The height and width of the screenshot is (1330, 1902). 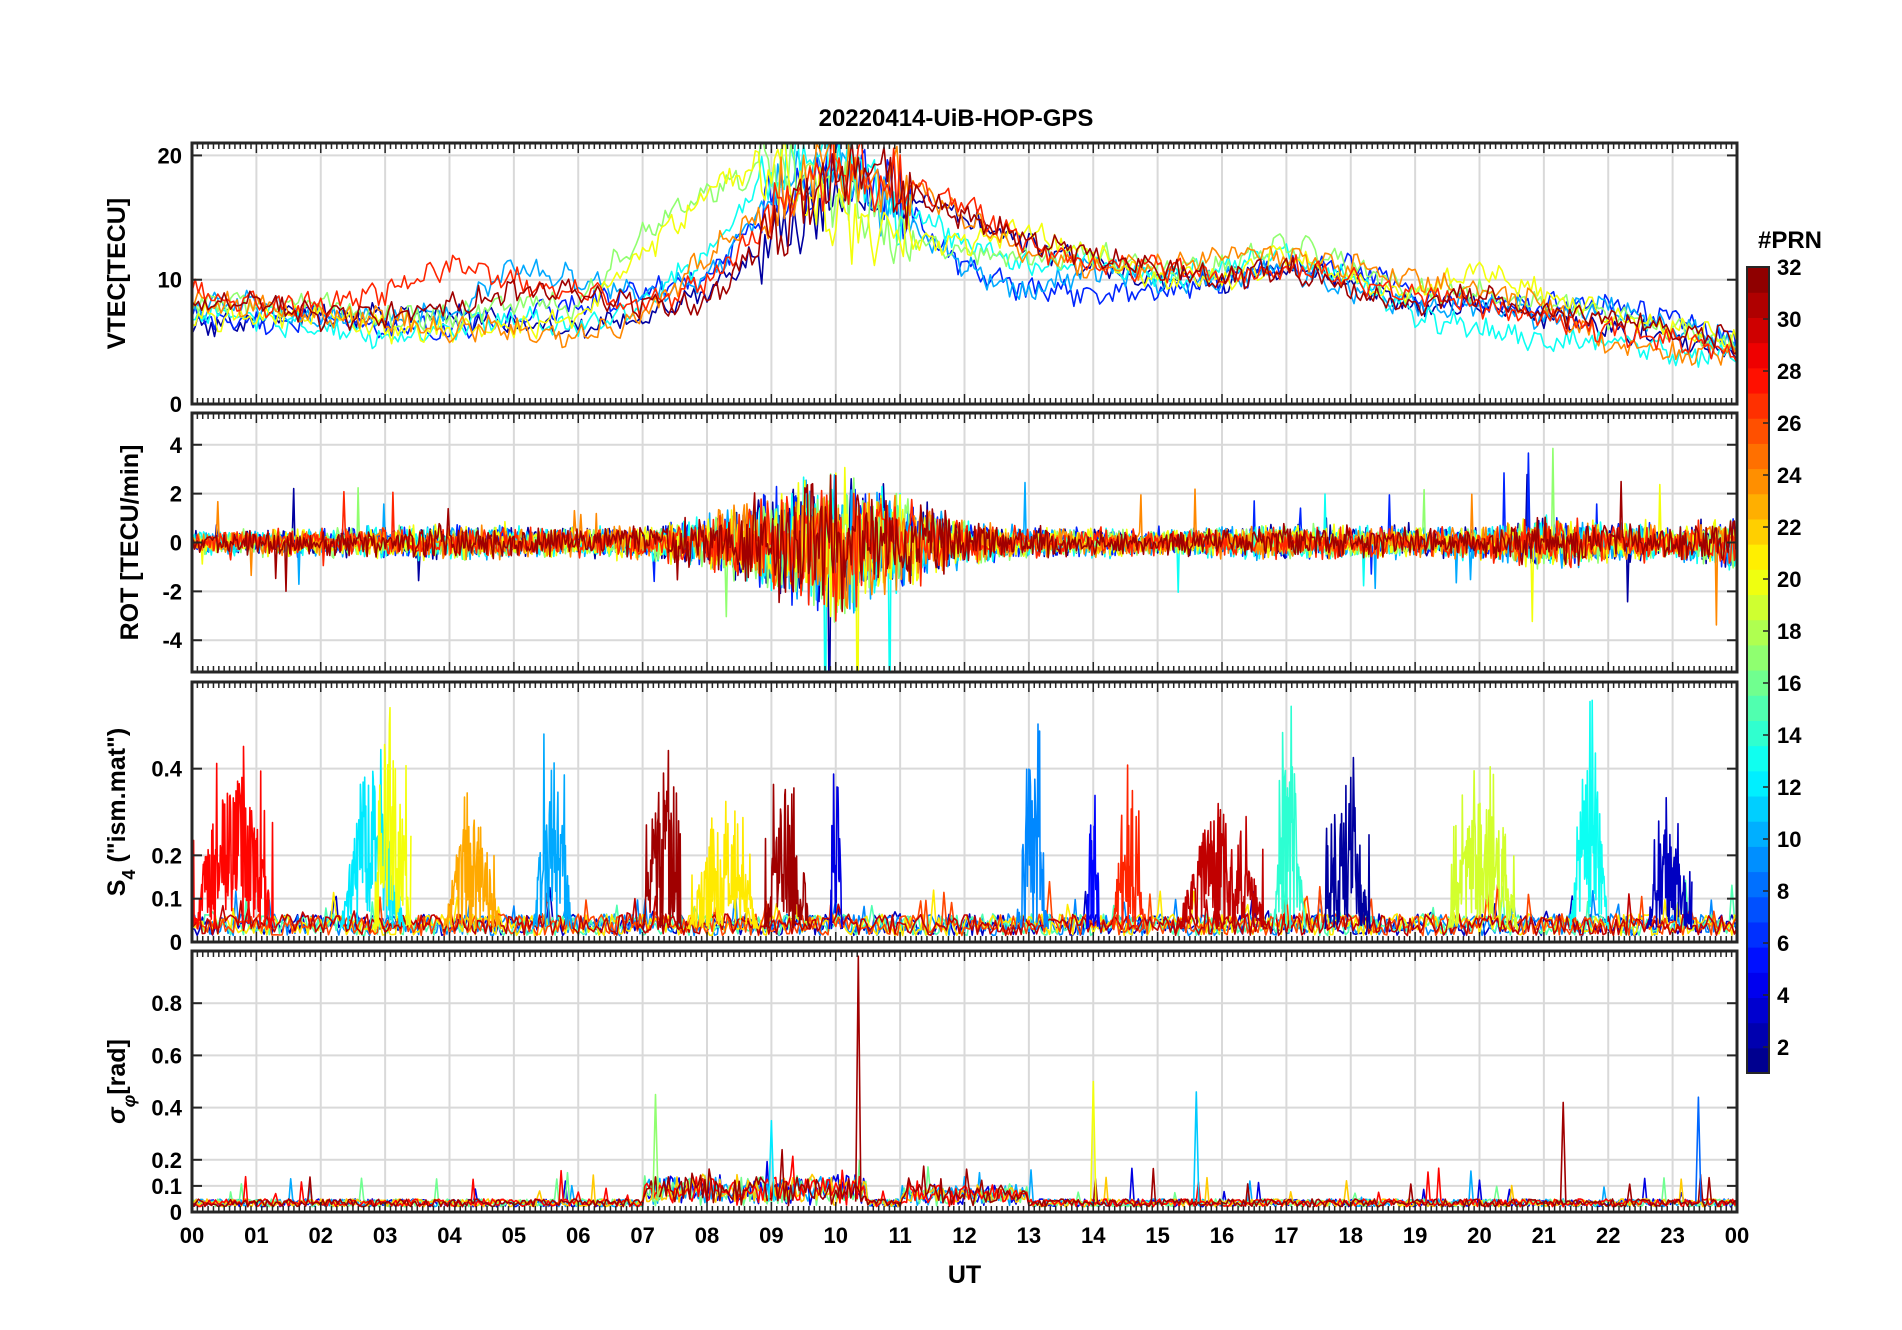 I want to click on vtec-axis-label: VTEC[TECU], so click(x=117, y=273).